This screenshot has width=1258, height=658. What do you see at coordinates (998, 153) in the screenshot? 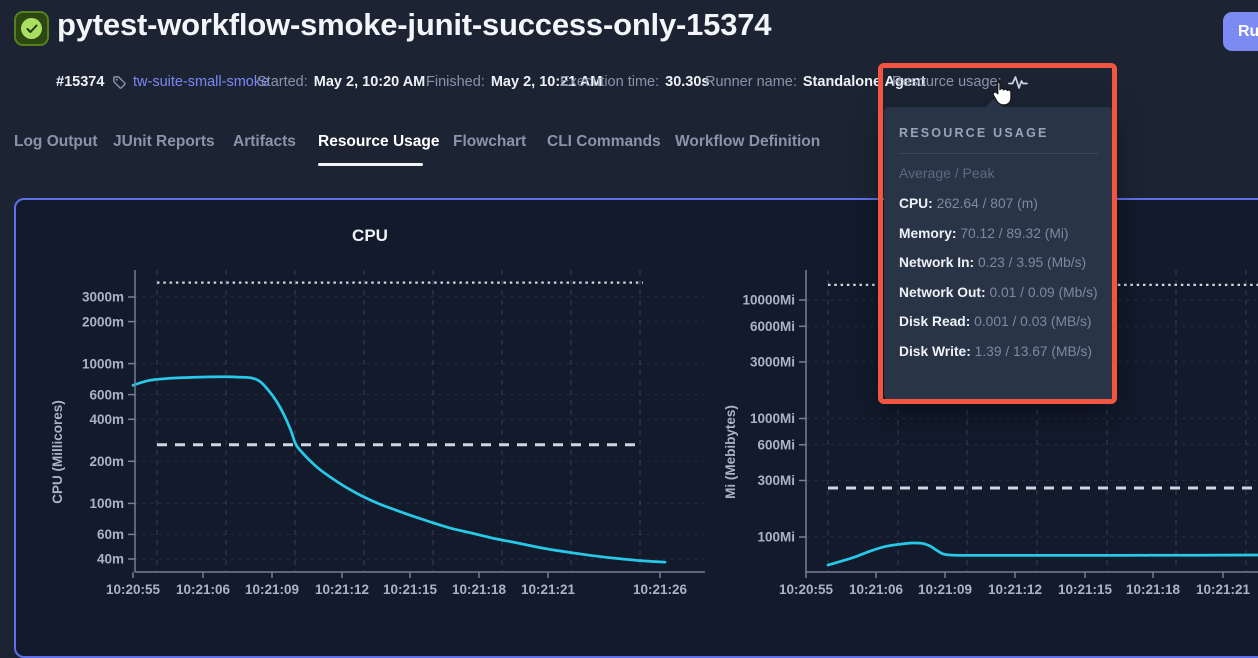
I see `popover-divider` at bounding box center [998, 153].